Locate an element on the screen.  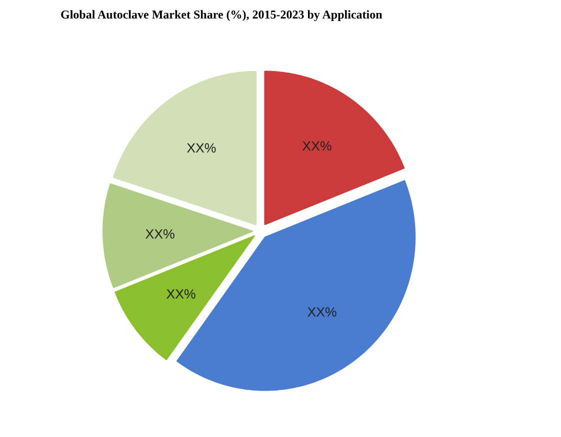
chart-title: Global Autoclave Market Share (%), 2015-2023 by Application is located at coordinates (221, 15).